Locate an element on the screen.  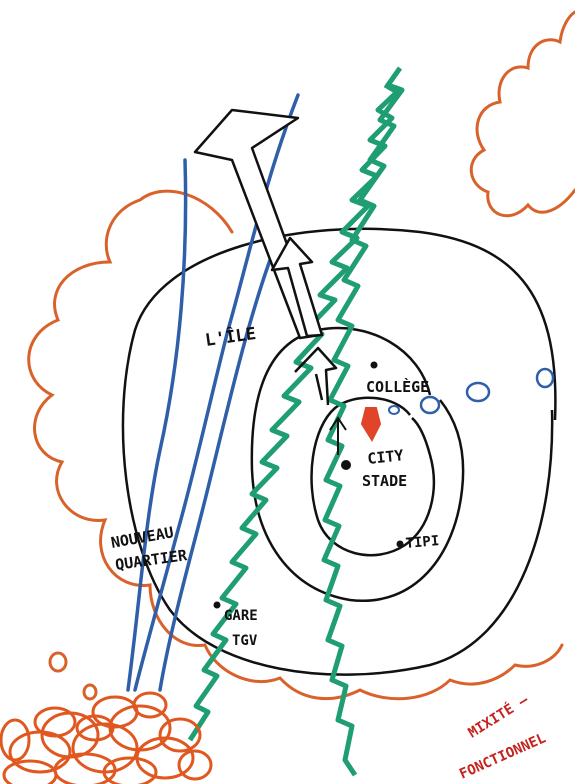
label-quartier: QUARTIER is located at coordinates (151, 560).